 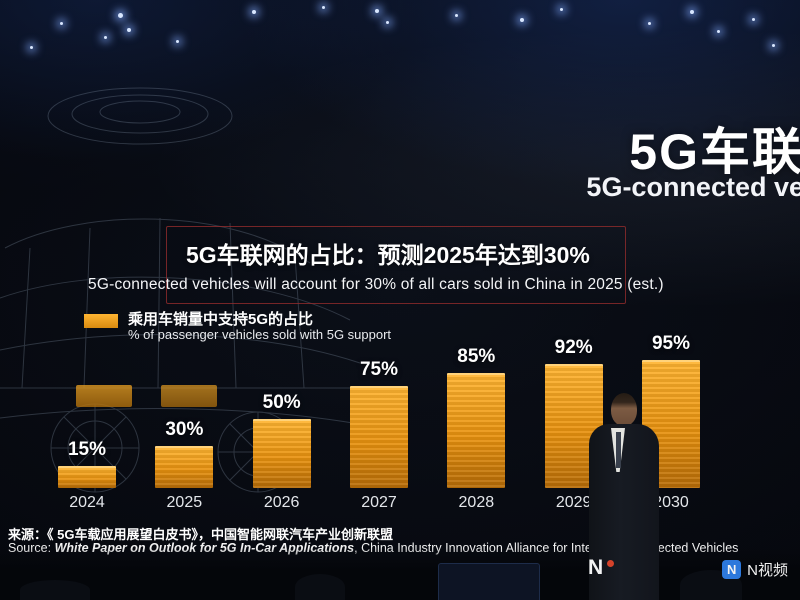 What do you see at coordinates (573, 502) in the screenshot?
I see `bar-category-label: 2029` at bounding box center [573, 502].